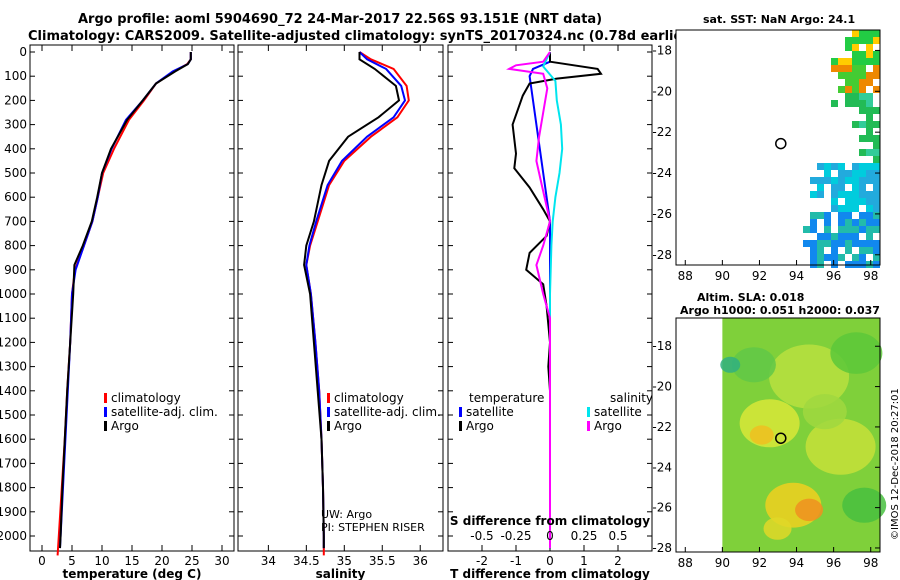 The width and height of the screenshot is (900, 580). Describe the element at coordinates (101, 561) in the screenshot. I see `x-tick-label: 10` at that location.